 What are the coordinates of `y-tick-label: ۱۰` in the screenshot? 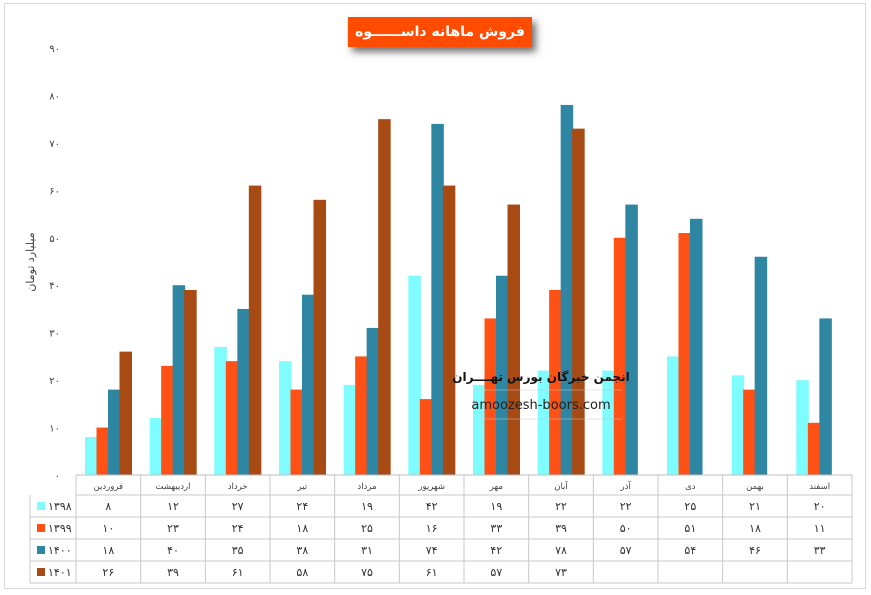 It's located at (54, 429).